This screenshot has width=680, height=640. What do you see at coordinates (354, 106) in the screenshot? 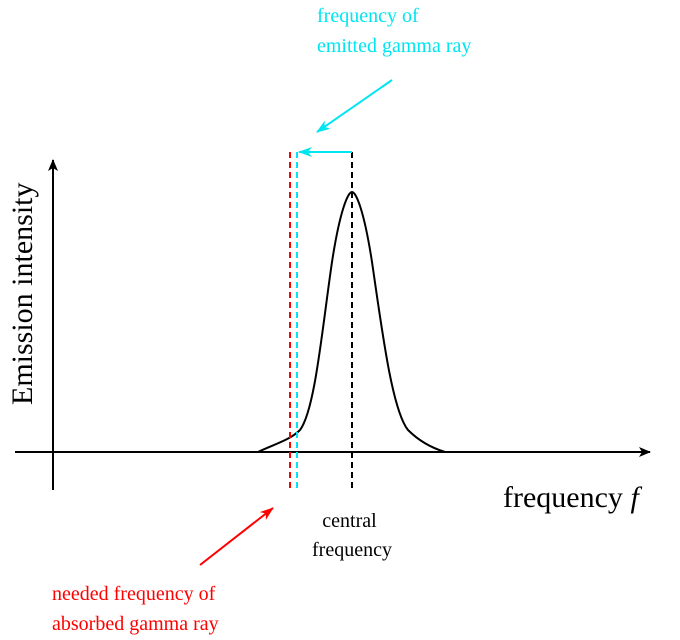
I see `emitted-pointer-arrow` at bounding box center [354, 106].